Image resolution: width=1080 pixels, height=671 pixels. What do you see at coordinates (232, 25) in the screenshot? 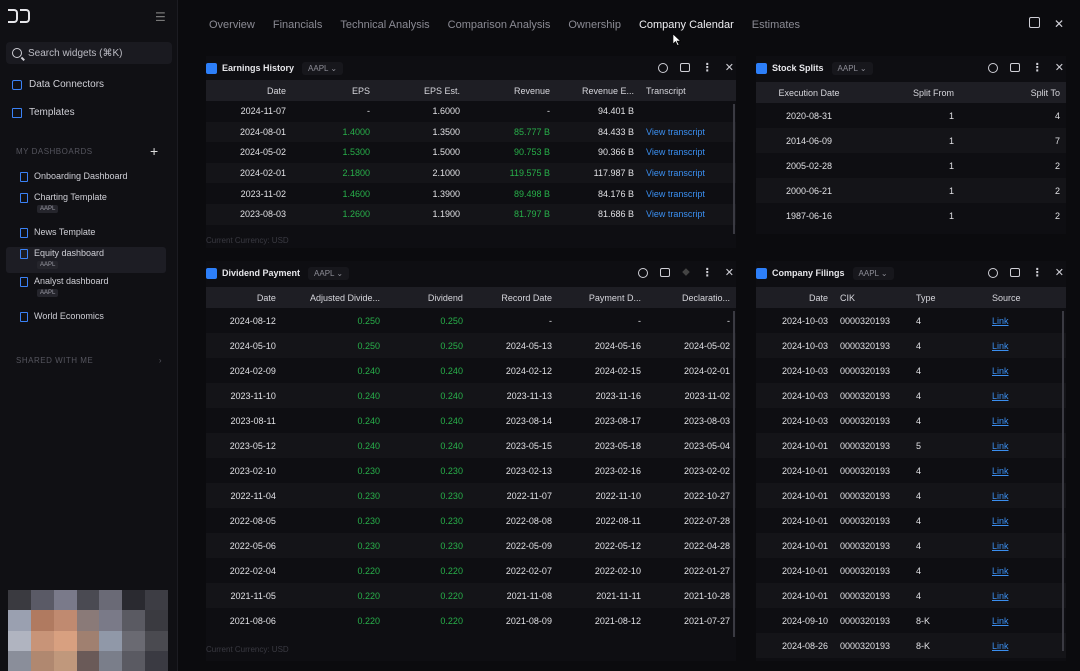
I see `tab-overview: Overview` at bounding box center [232, 25].